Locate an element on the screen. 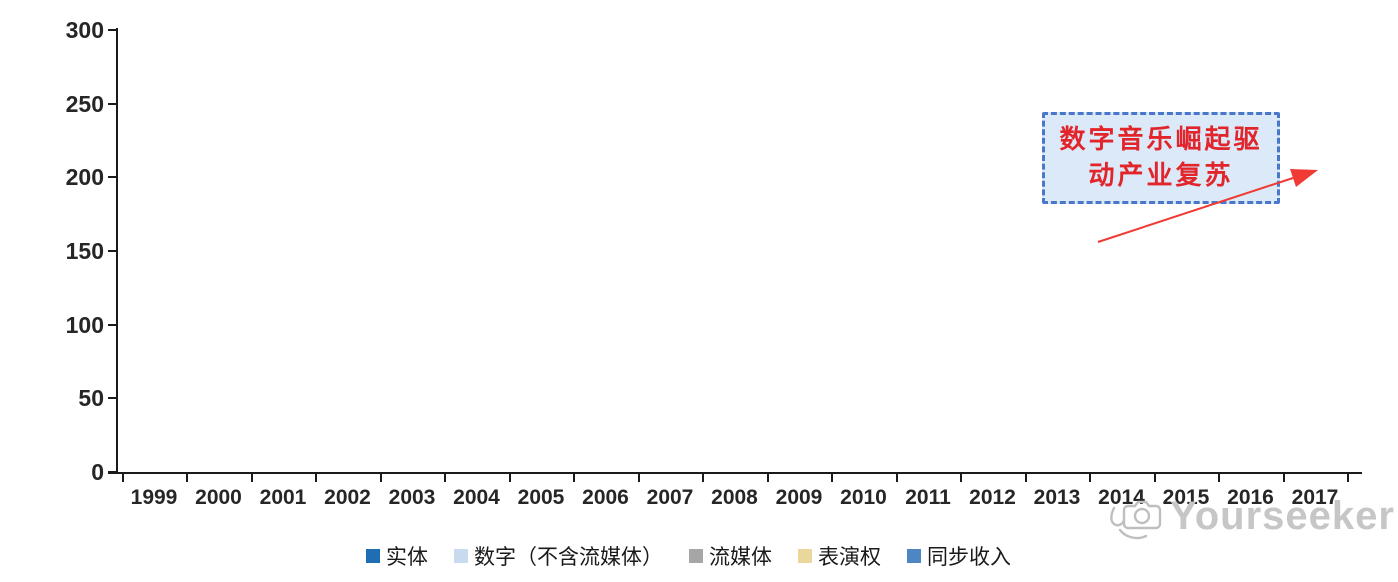  annotation-text-line: 动产业复苏 is located at coordinates (1161, 175).